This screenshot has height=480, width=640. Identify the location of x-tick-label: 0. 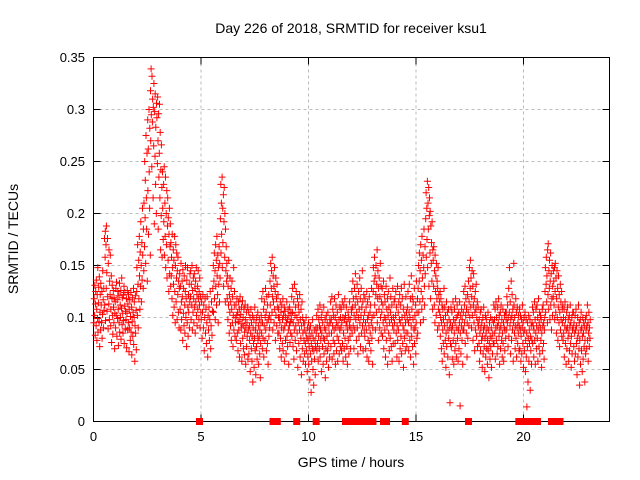
(93, 436).